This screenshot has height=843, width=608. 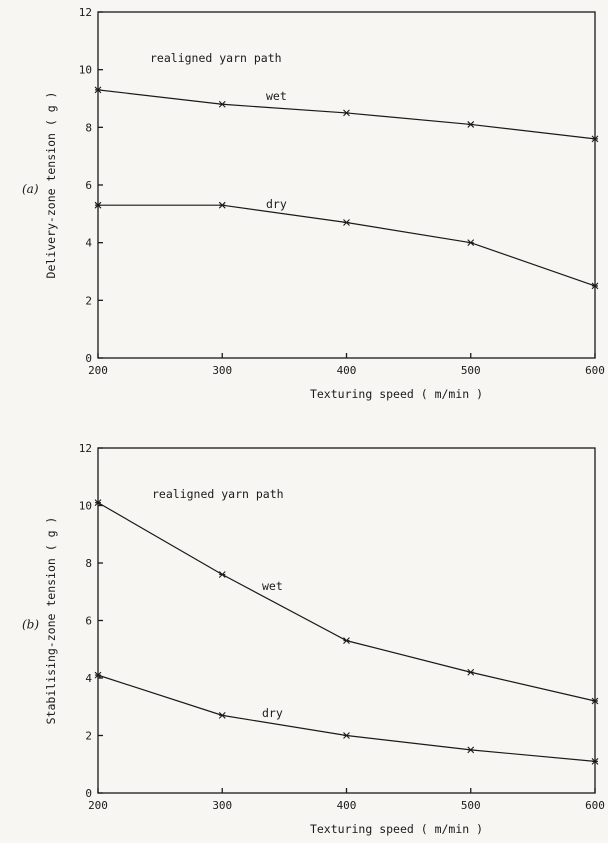 What do you see at coordinates (30, 625) in the screenshot?
I see `panel-label: (b)` at bounding box center [30, 625].